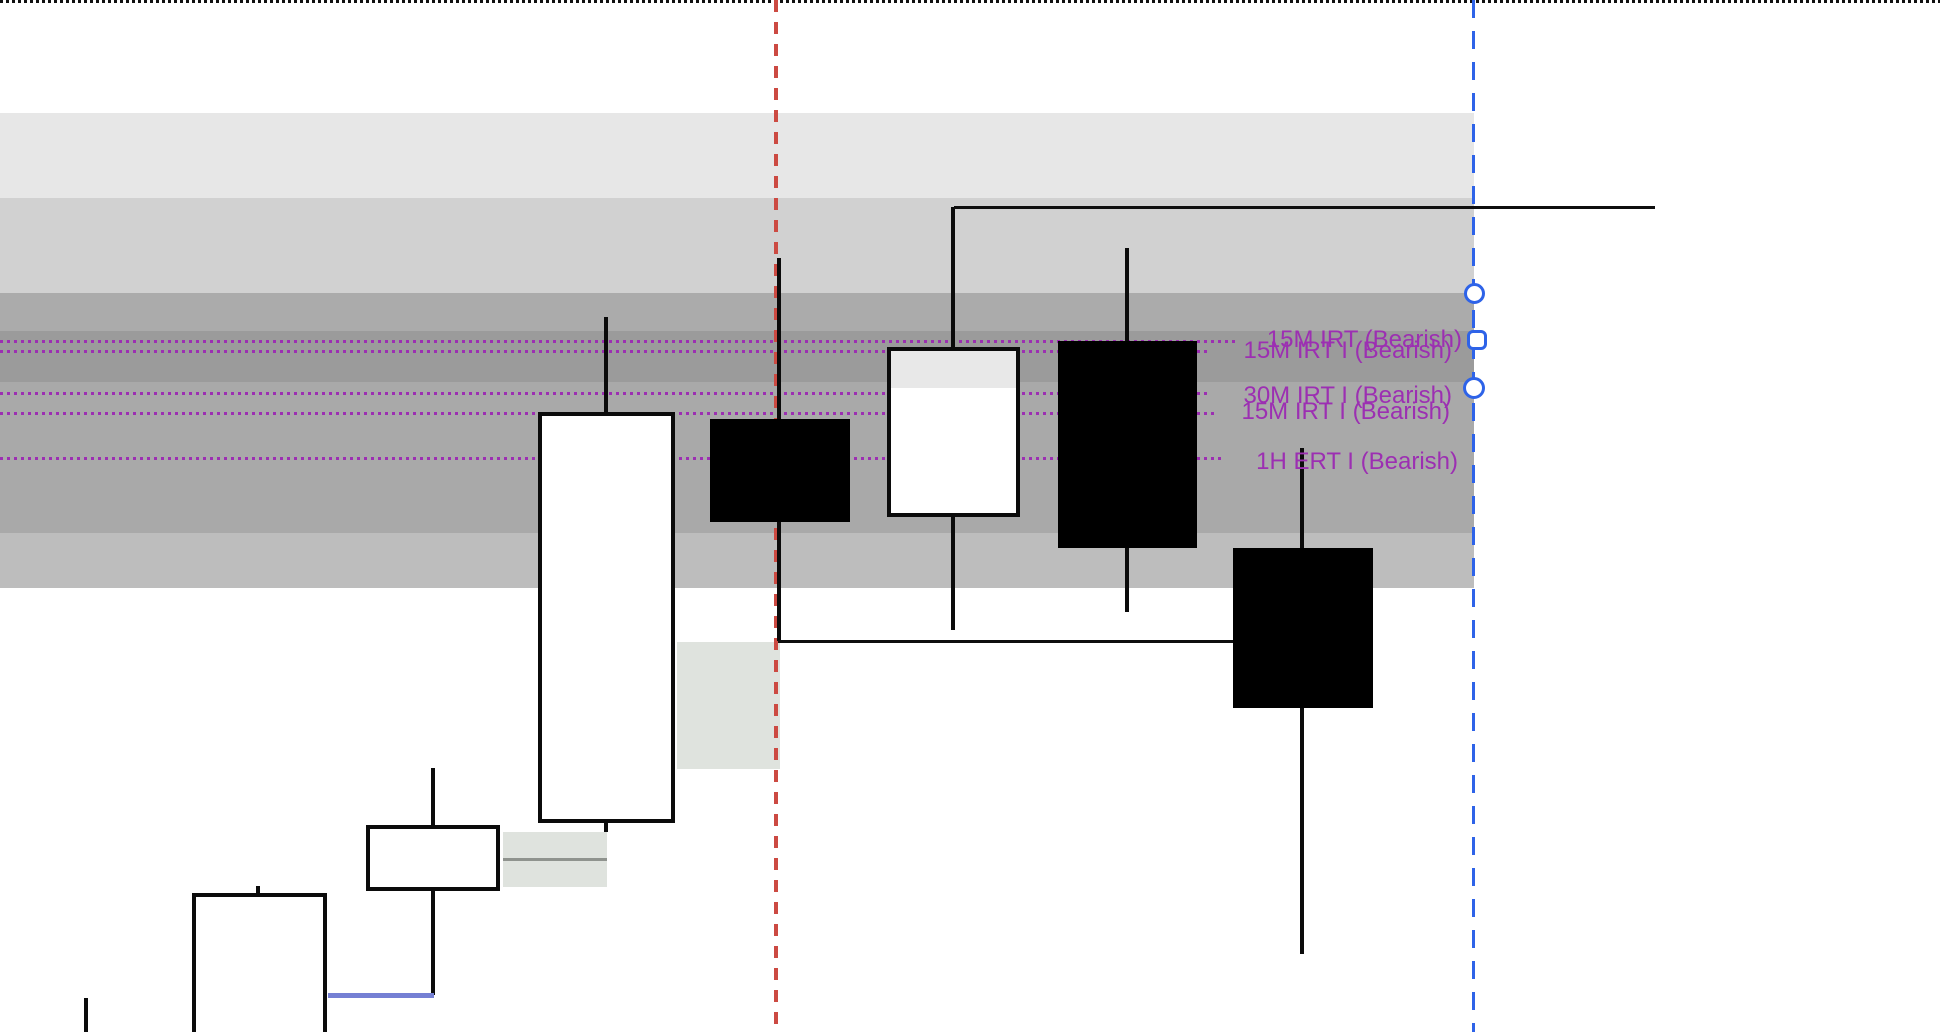 This screenshot has height=1032, width=1940. What do you see at coordinates (258, 889) in the screenshot?
I see `candle-1-wick` at bounding box center [258, 889].